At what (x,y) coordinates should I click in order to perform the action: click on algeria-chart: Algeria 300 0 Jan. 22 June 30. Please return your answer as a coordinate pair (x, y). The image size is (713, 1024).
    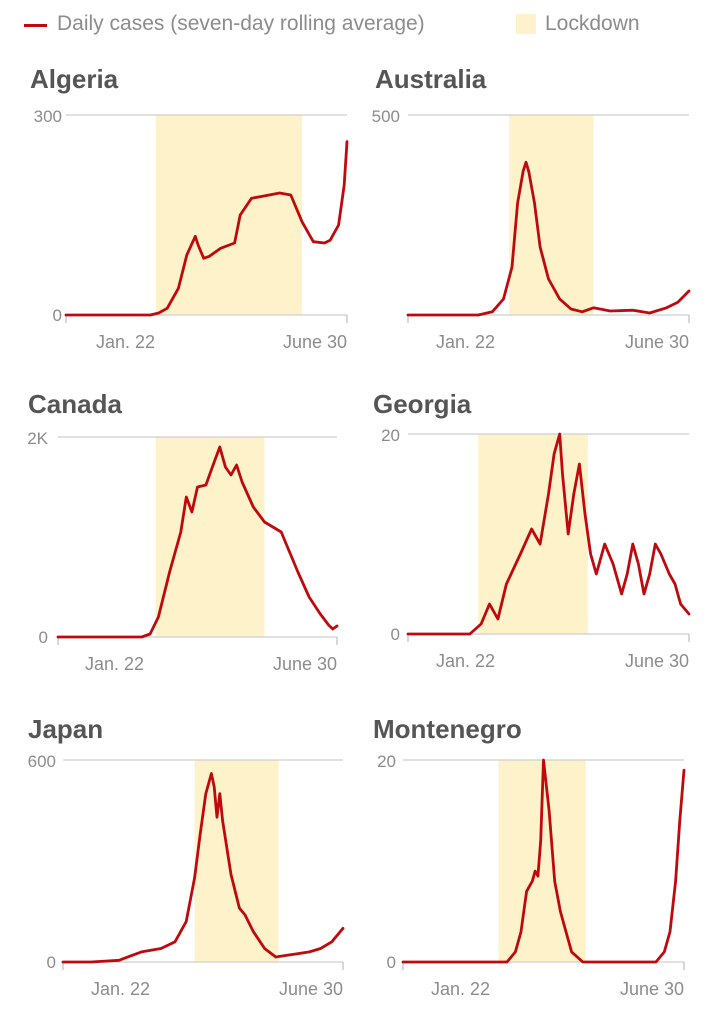
    Looking at the image, I should click on (189, 208).